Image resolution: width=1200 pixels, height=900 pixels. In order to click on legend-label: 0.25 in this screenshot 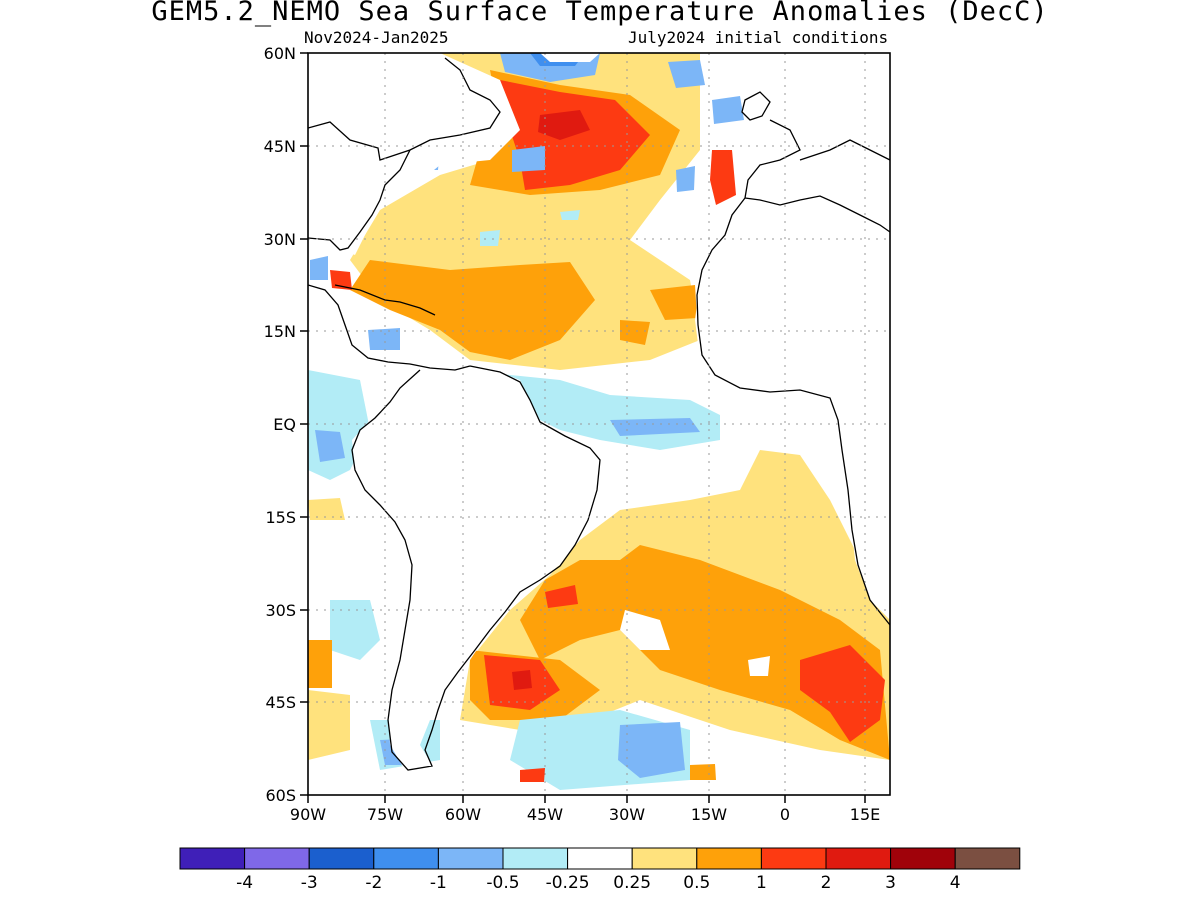, I will do `click(632, 883)`.